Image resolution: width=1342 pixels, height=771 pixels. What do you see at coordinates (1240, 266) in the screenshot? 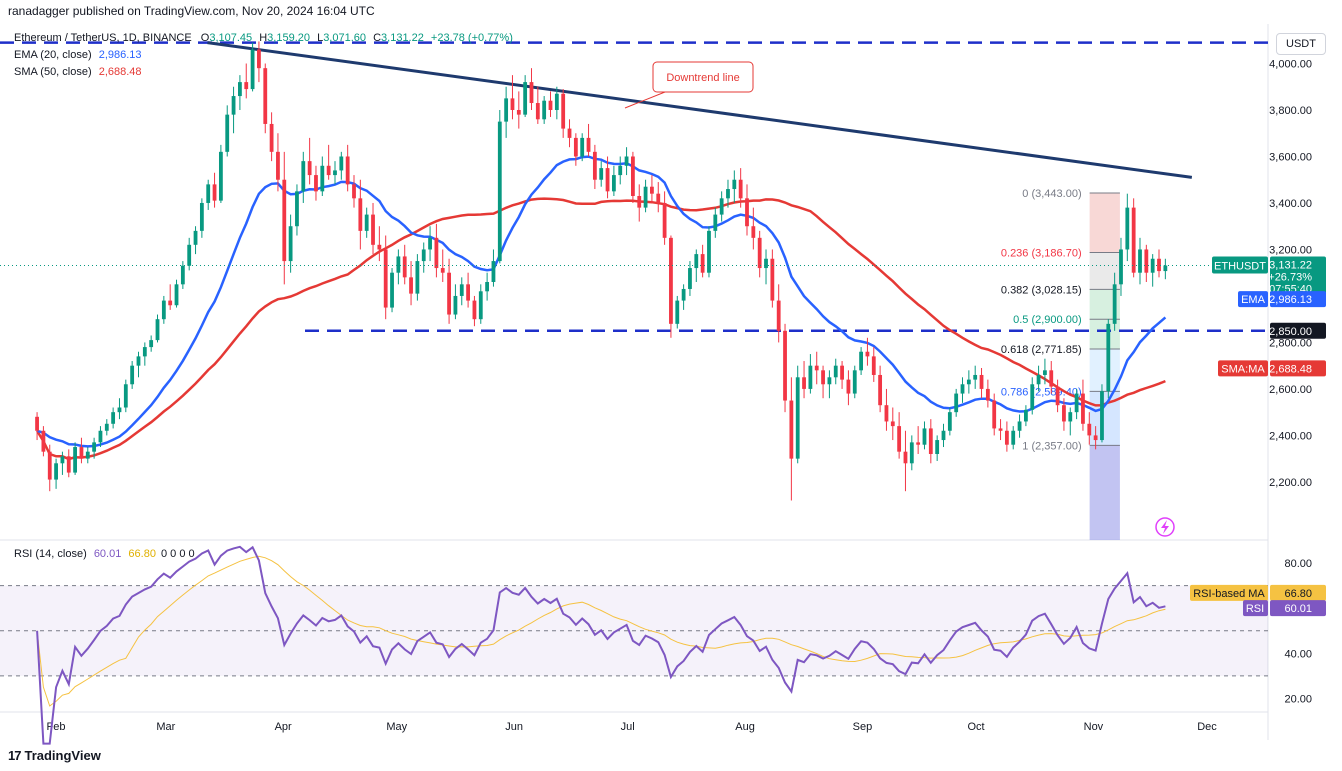
I see `last-symbol-label: ETHUSDT` at bounding box center [1240, 266].